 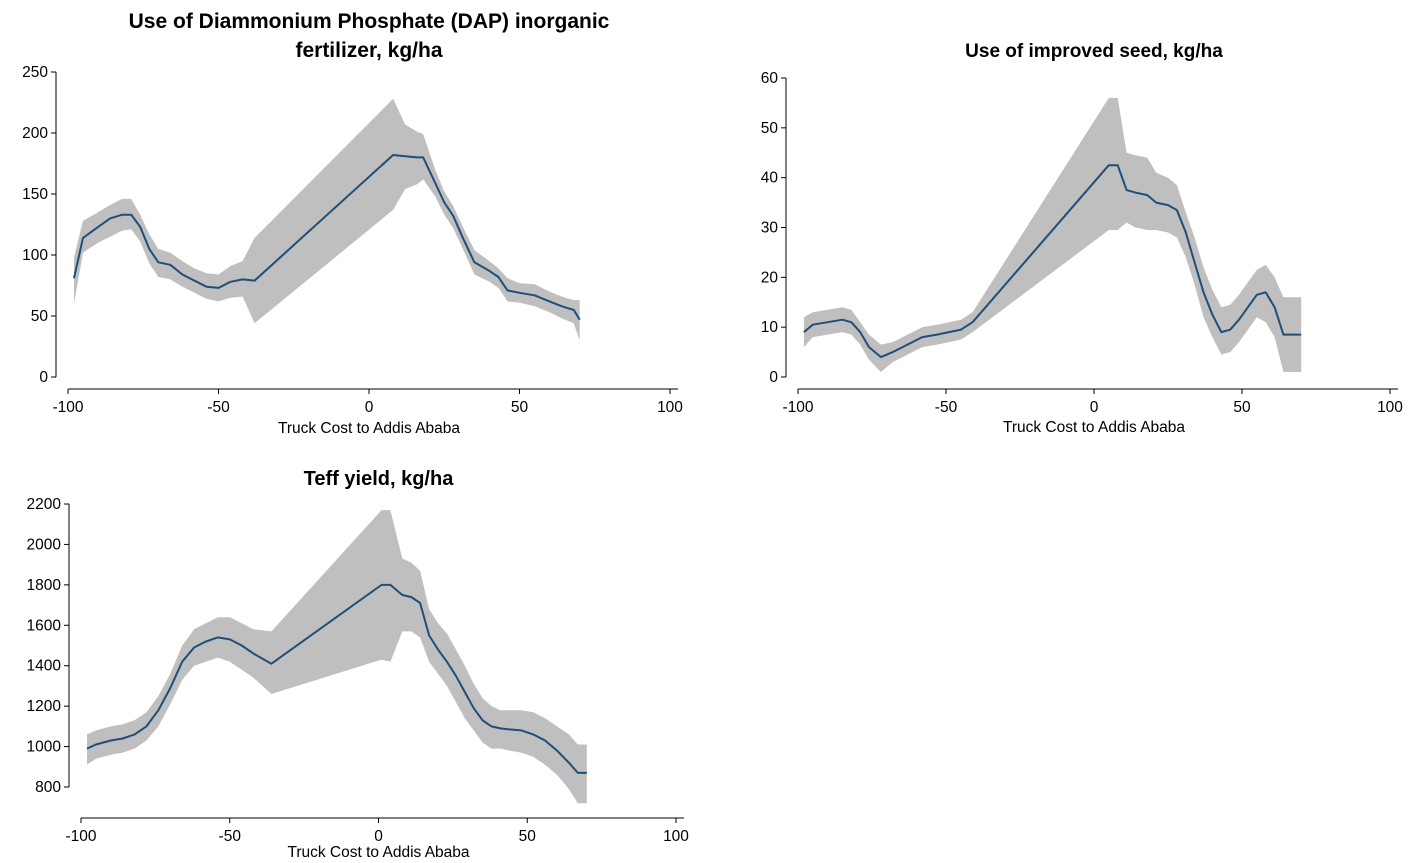 What do you see at coordinates (44, 544) in the screenshot?
I see `y-tick-label: 2000` at bounding box center [44, 544].